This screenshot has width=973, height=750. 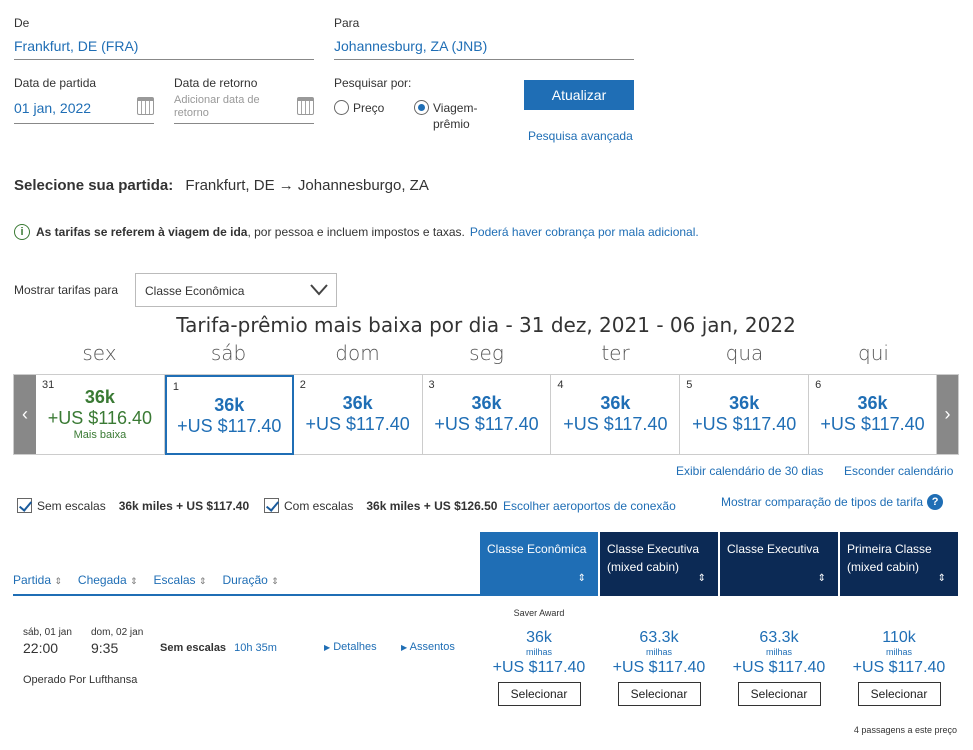 What do you see at coordinates (100, 418) in the screenshot?
I see `day-price: +US $116.40` at bounding box center [100, 418].